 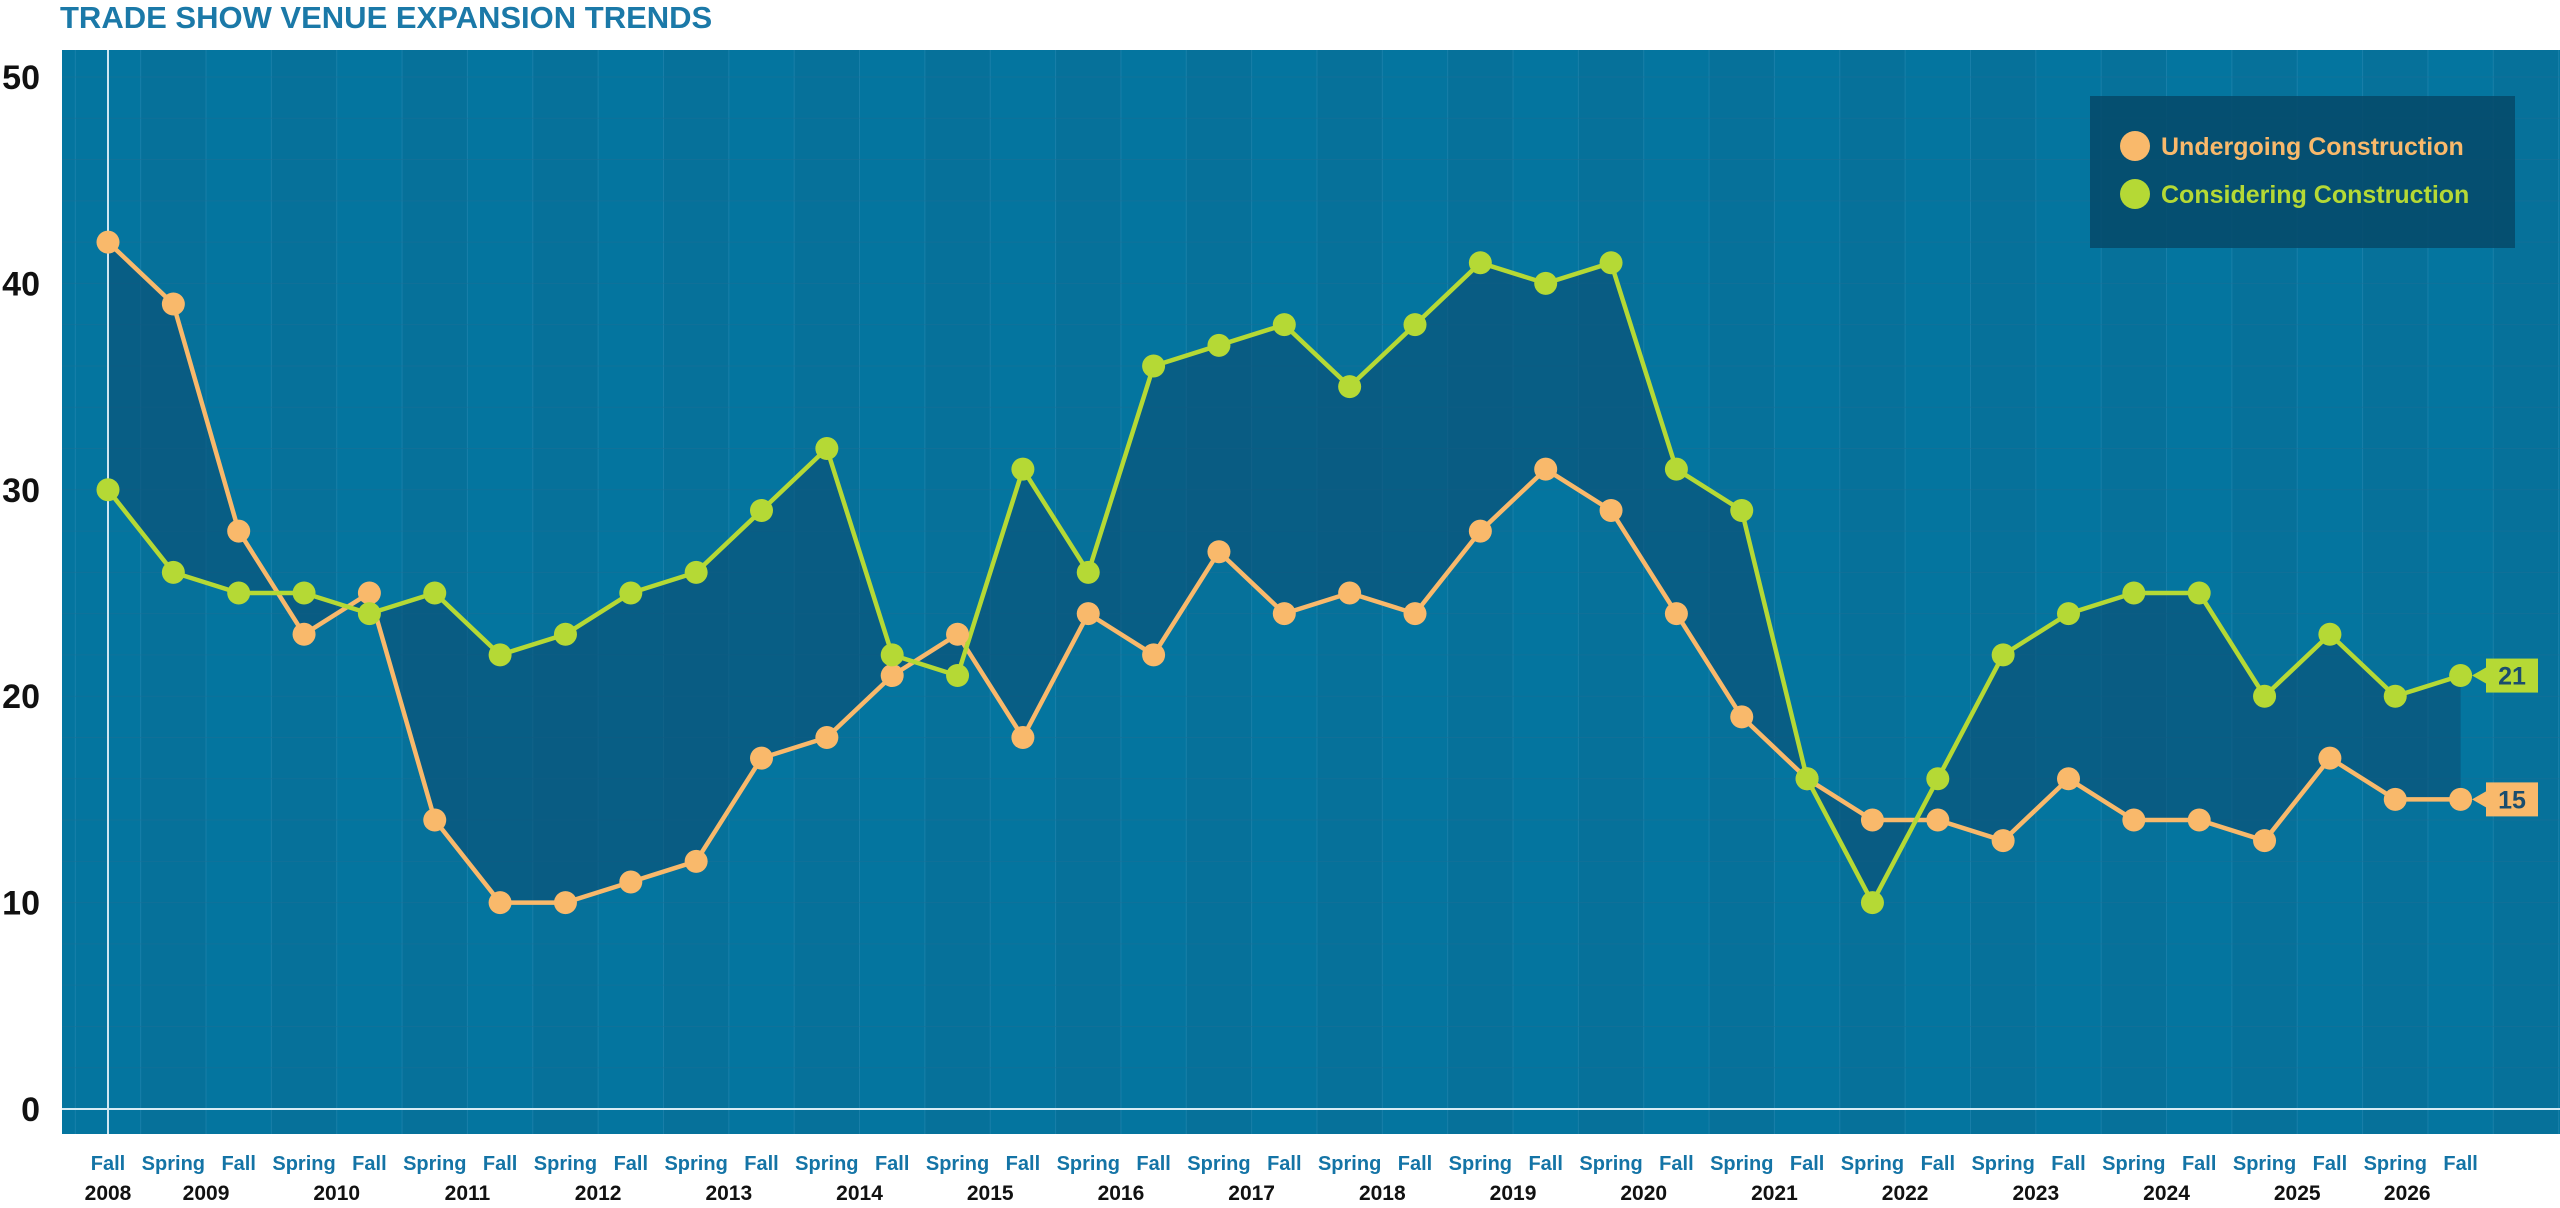 I want to click on y-tick-label: 10, so click(x=21, y=904).